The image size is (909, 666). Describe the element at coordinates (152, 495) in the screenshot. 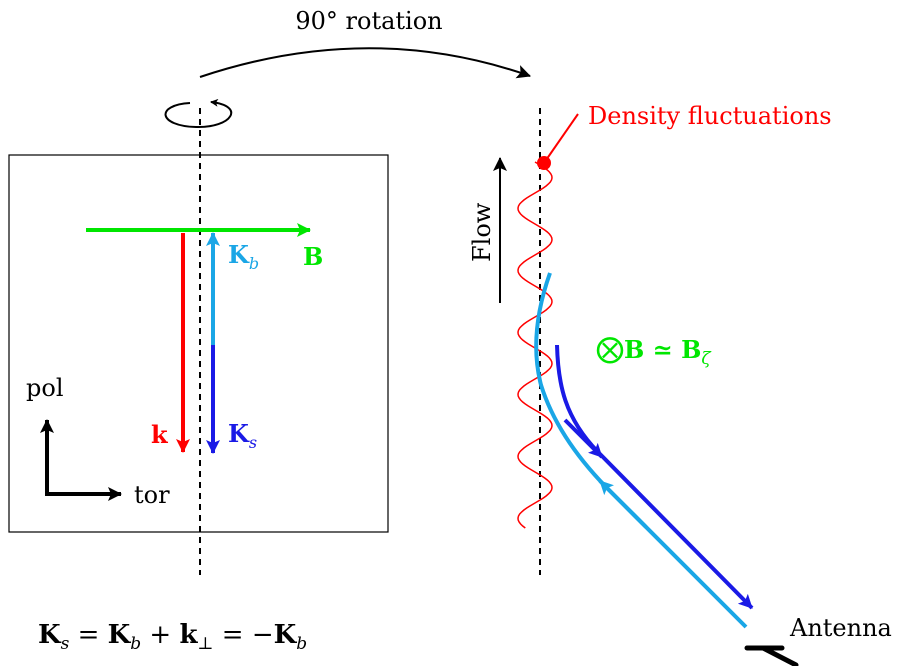

I see `tor-label: tor` at that location.